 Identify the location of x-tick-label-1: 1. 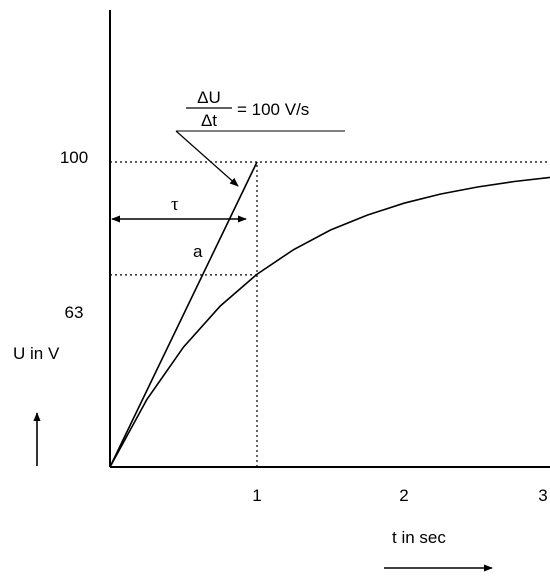
(256, 495).